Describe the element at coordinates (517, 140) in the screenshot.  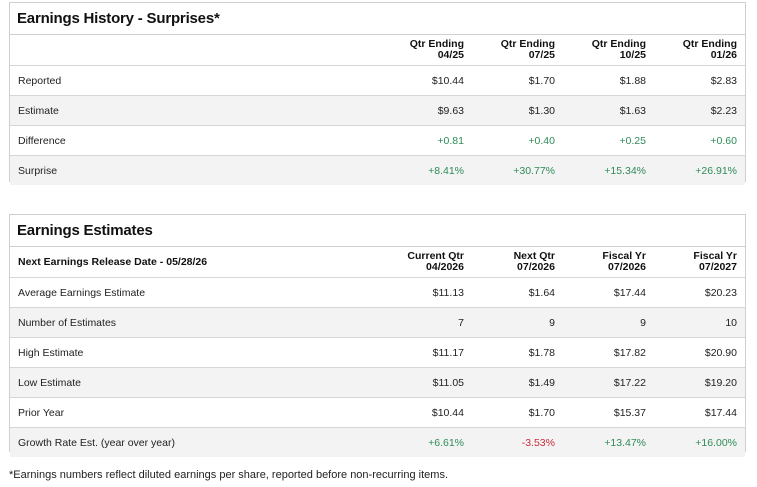
I see `cell-value: +0.40` at that location.